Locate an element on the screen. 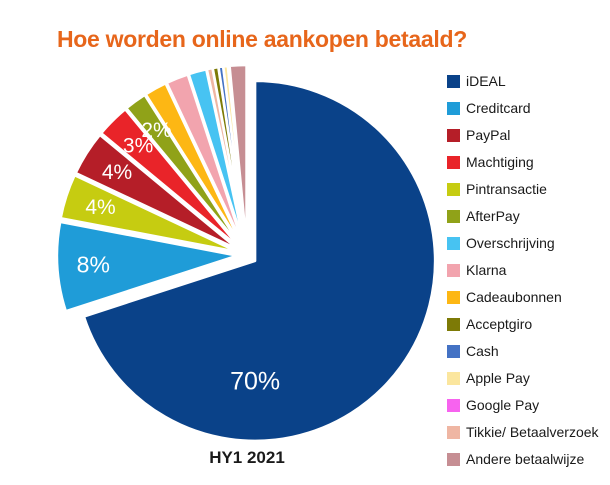 This screenshot has height=485, width=610. legend-item-acceptgiro: Acceptgiro is located at coordinates (523, 324).